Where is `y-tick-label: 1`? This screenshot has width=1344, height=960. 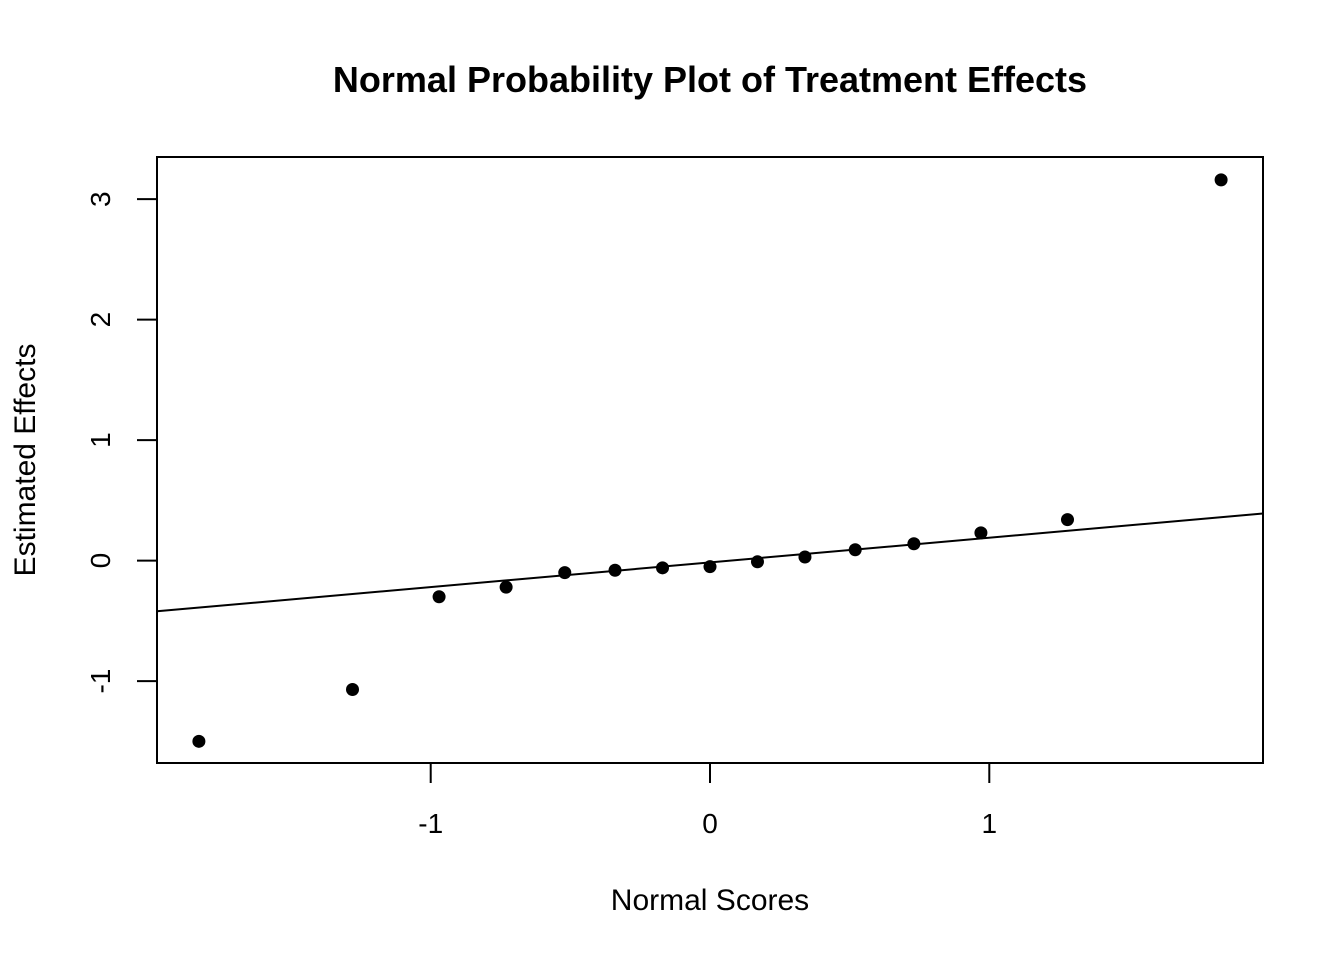 y-tick-label: 1 is located at coordinates (100, 440).